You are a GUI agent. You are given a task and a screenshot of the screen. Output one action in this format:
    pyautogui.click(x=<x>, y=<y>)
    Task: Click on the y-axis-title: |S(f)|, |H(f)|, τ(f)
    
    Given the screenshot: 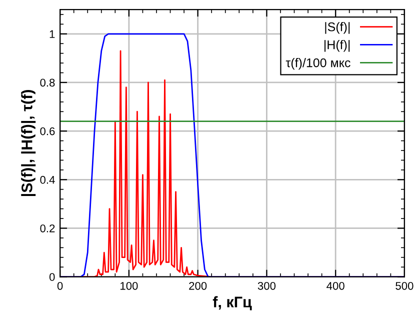 What is the action you would take?
    pyautogui.click(x=28, y=143)
    